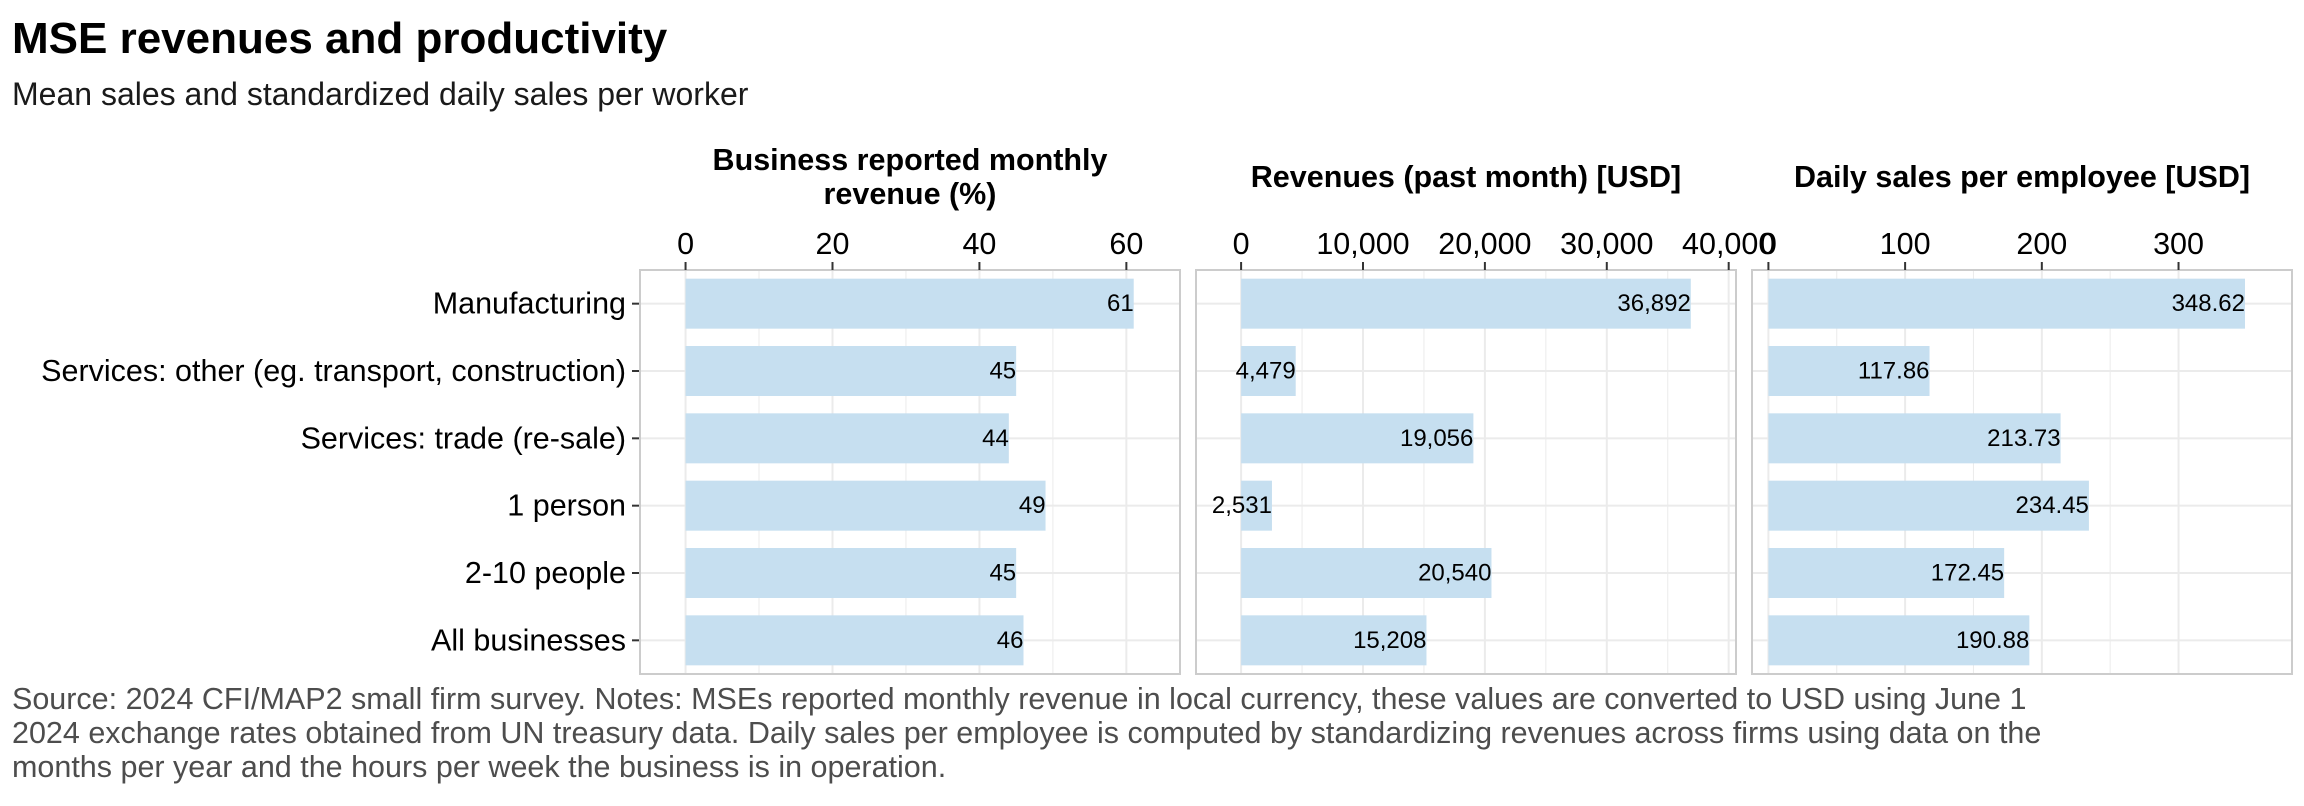 The image size is (2304, 806). What do you see at coordinates (545, 573) in the screenshot?
I see `y-tick-label: 2-10 people` at bounding box center [545, 573].